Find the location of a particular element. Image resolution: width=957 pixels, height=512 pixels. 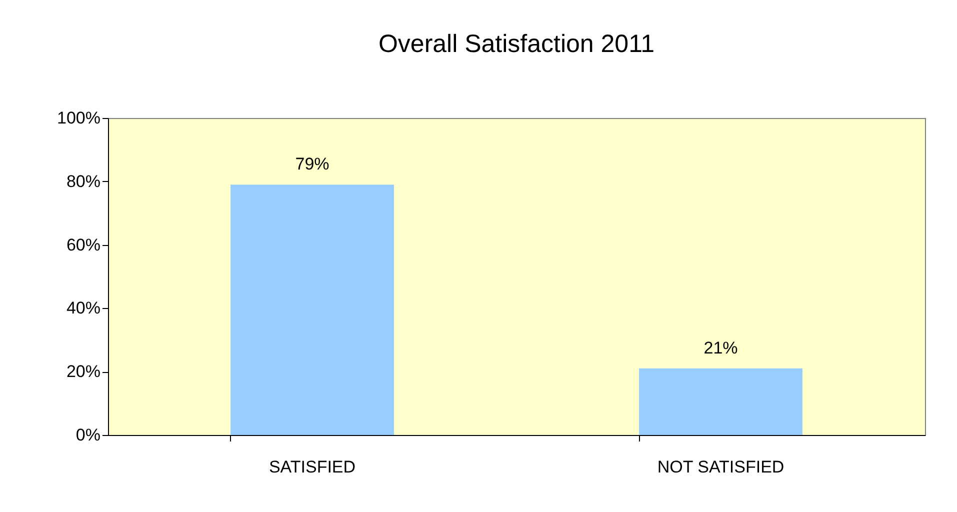

y-tick-label: 100% is located at coordinates (78, 118).